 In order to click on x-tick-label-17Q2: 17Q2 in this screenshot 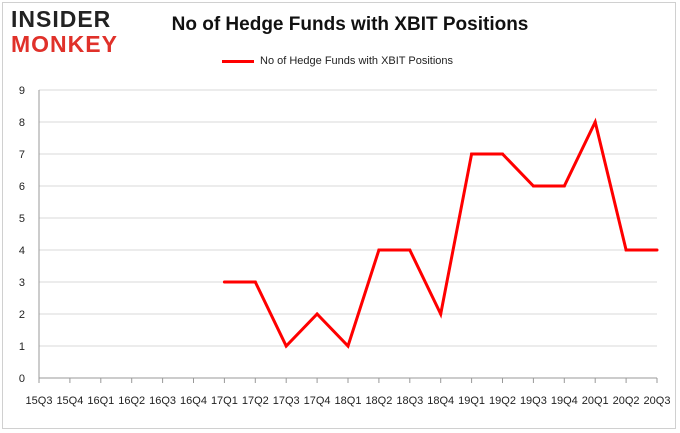, I will do `click(255, 401)`.